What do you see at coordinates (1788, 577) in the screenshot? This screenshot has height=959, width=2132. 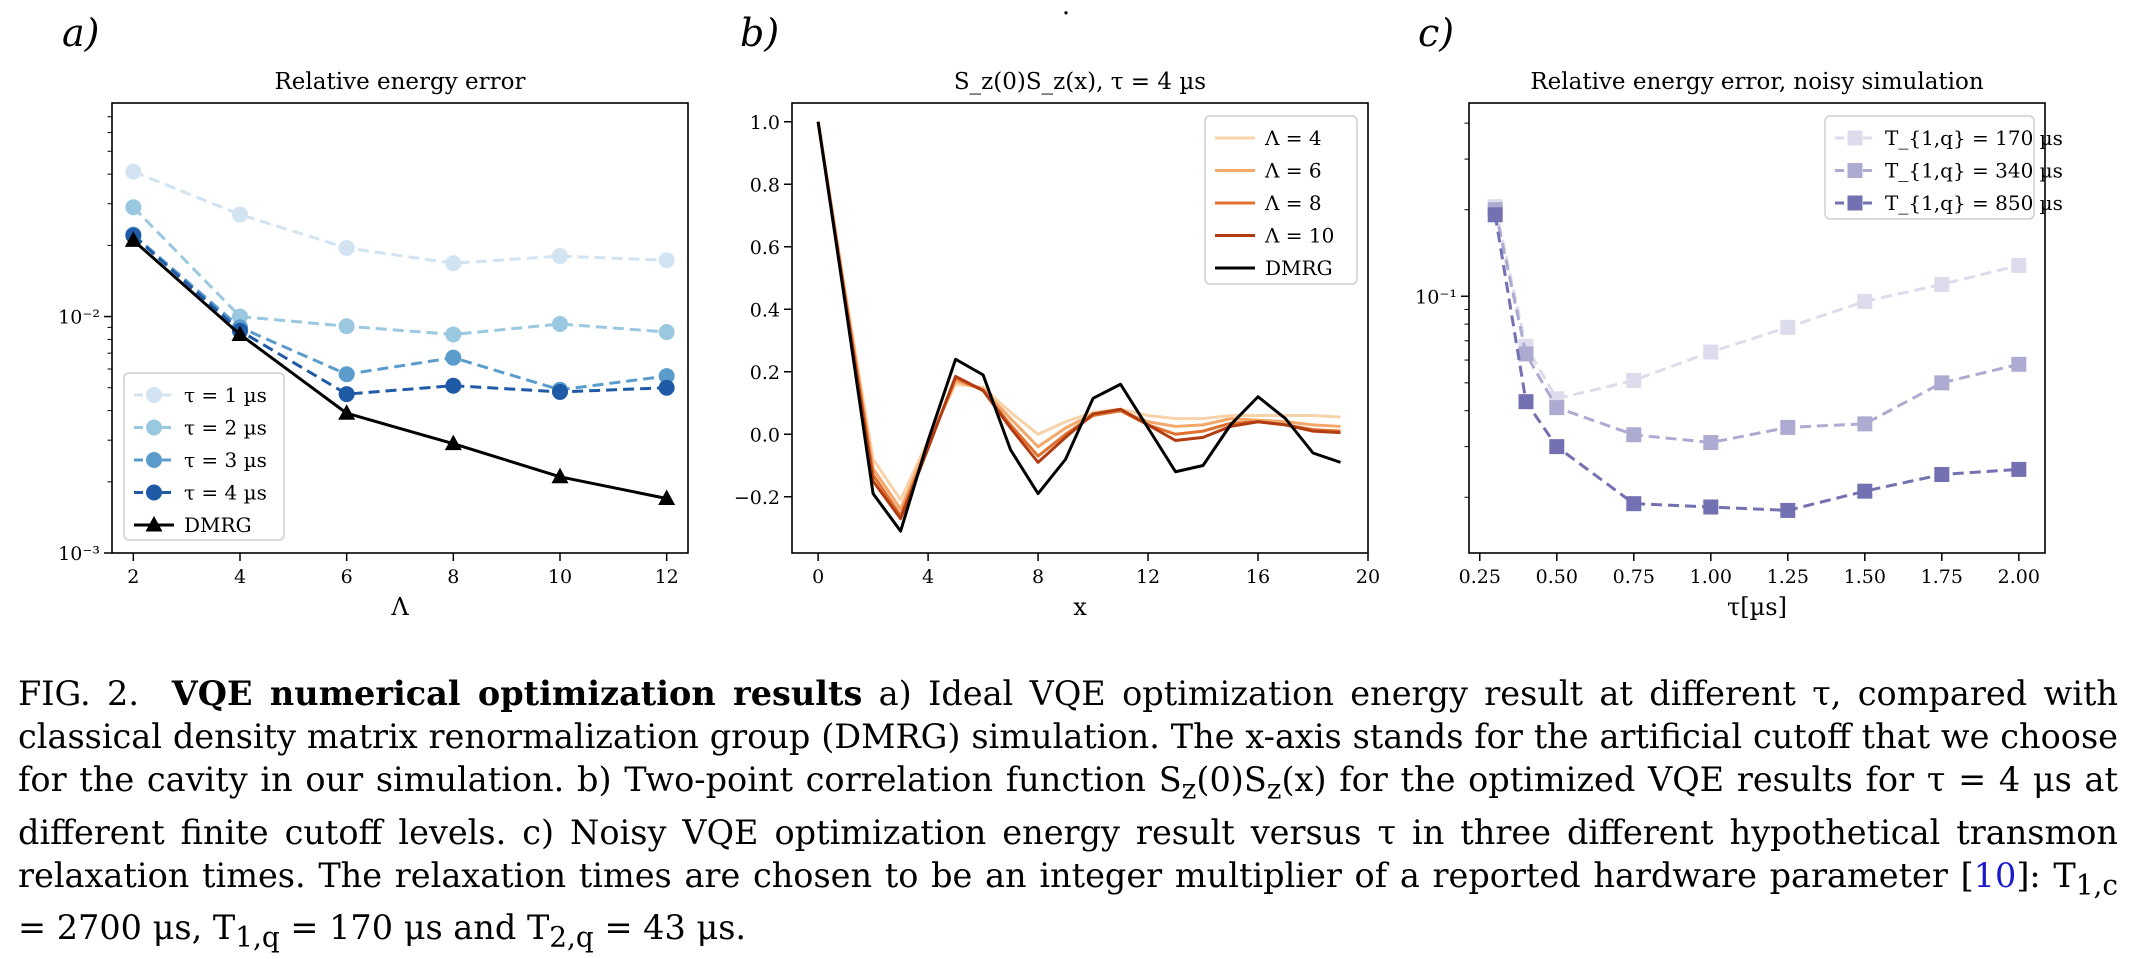 I see `chart-3-x-tick-label: 1.25` at bounding box center [1788, 577].